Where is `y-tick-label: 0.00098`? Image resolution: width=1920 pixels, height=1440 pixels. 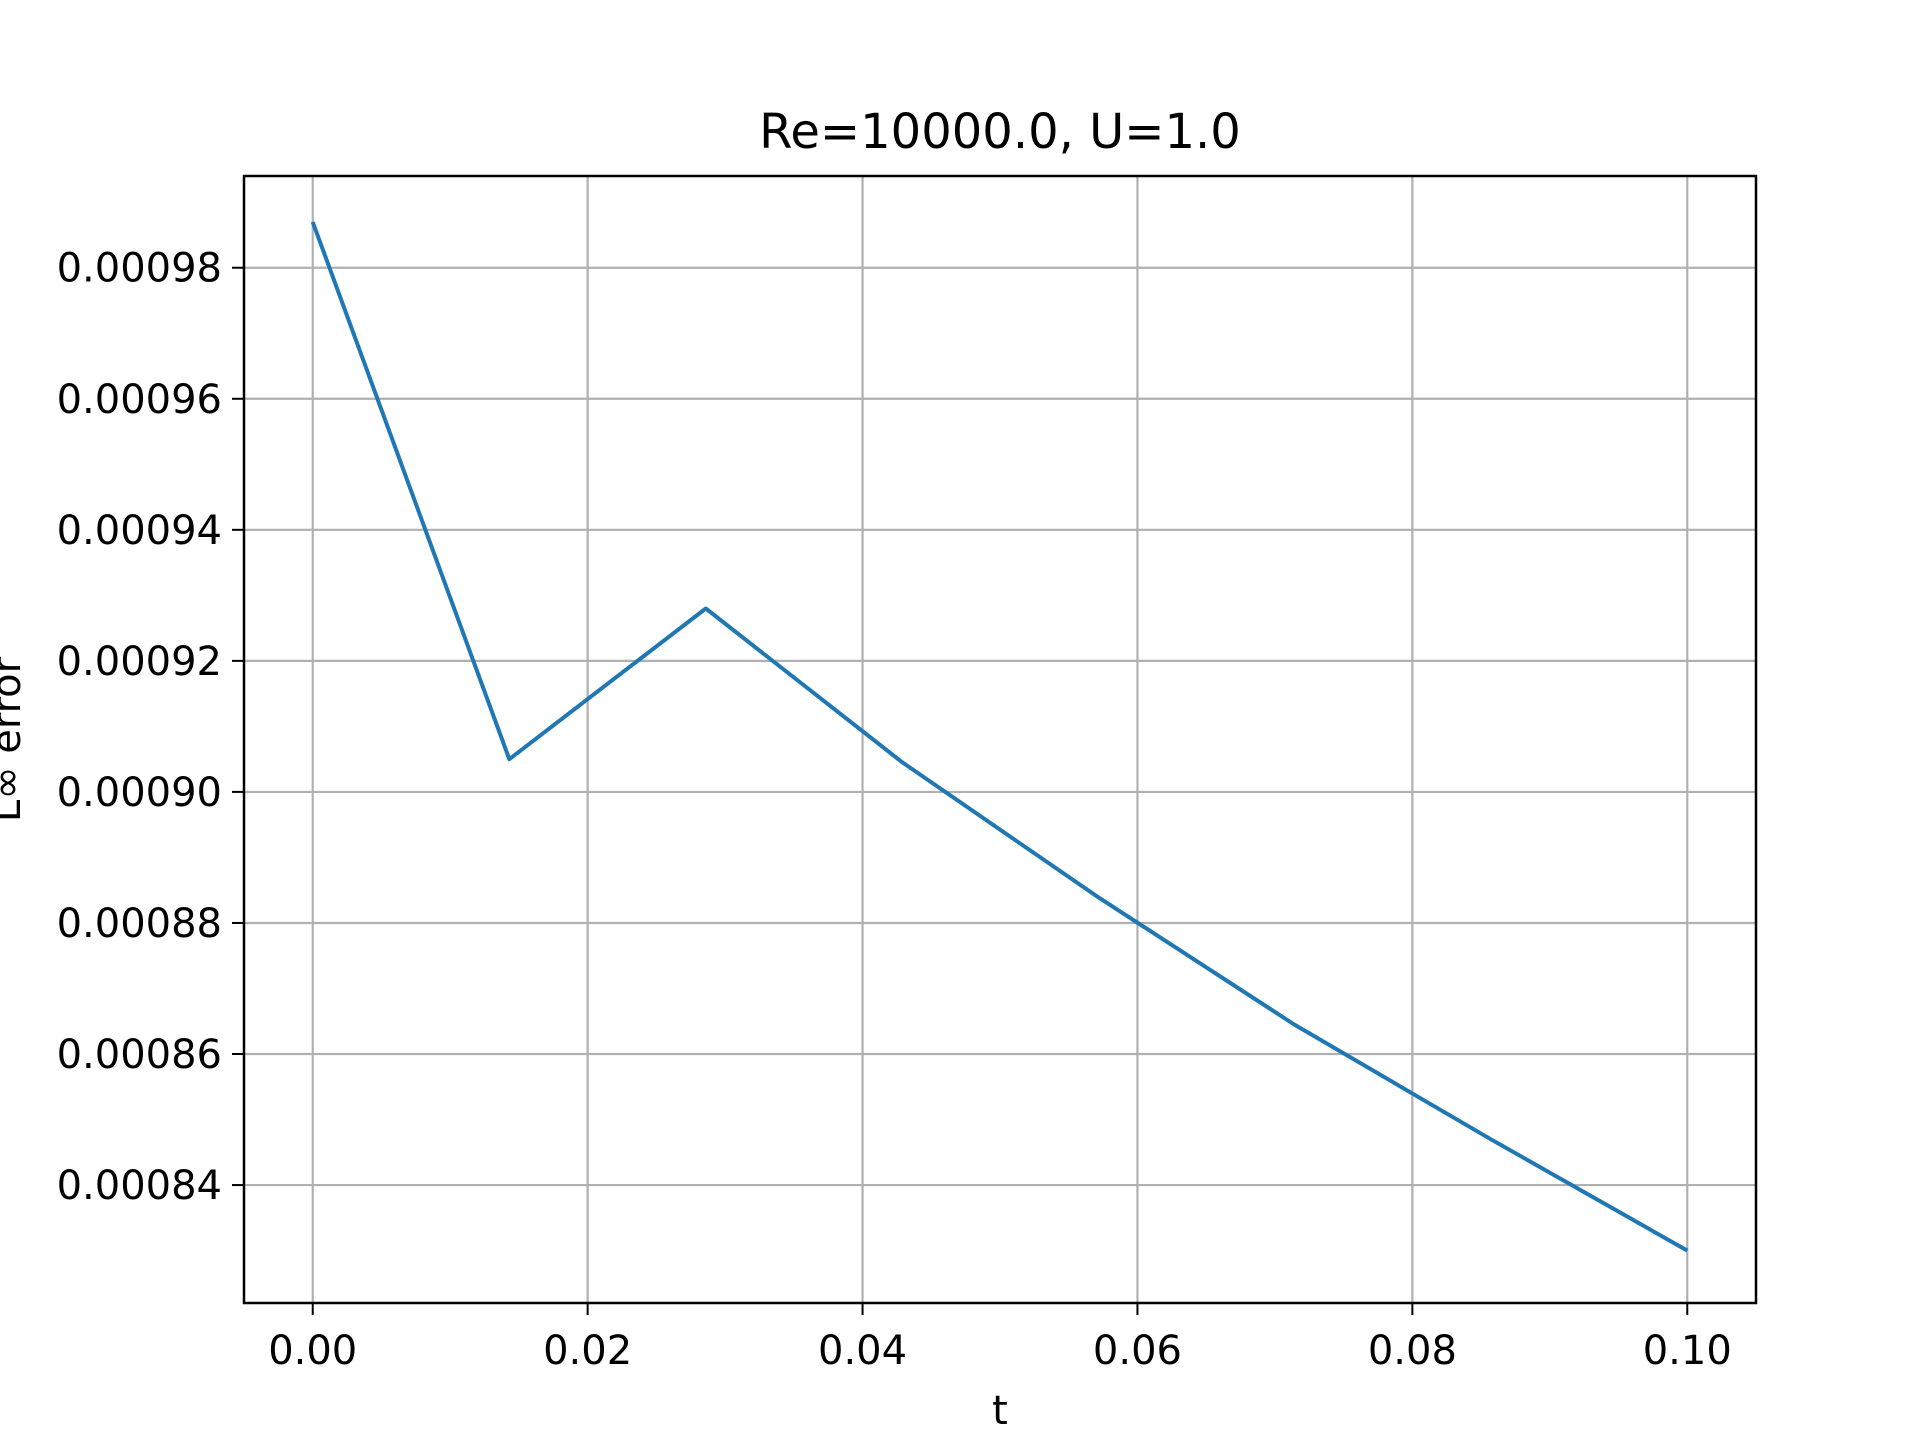
y-tick-label: 0.00098 is located at coordinates (139, 269).